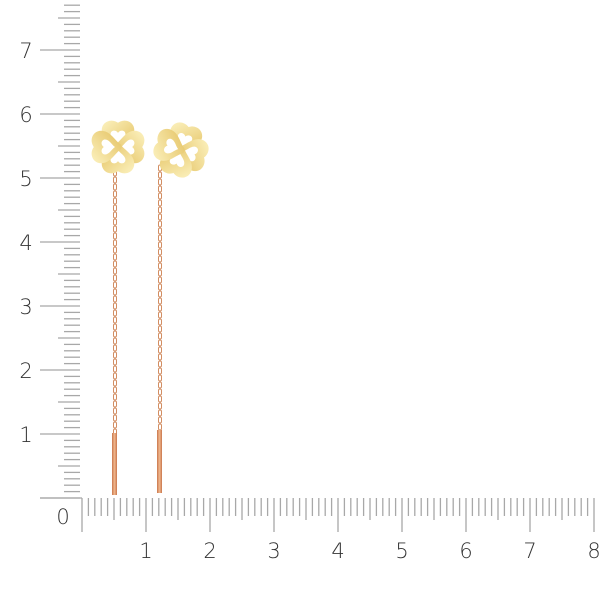 The height and width of the screenshot is (600, 600). I want to click on x-tick-label: 7, so click(529, 551).